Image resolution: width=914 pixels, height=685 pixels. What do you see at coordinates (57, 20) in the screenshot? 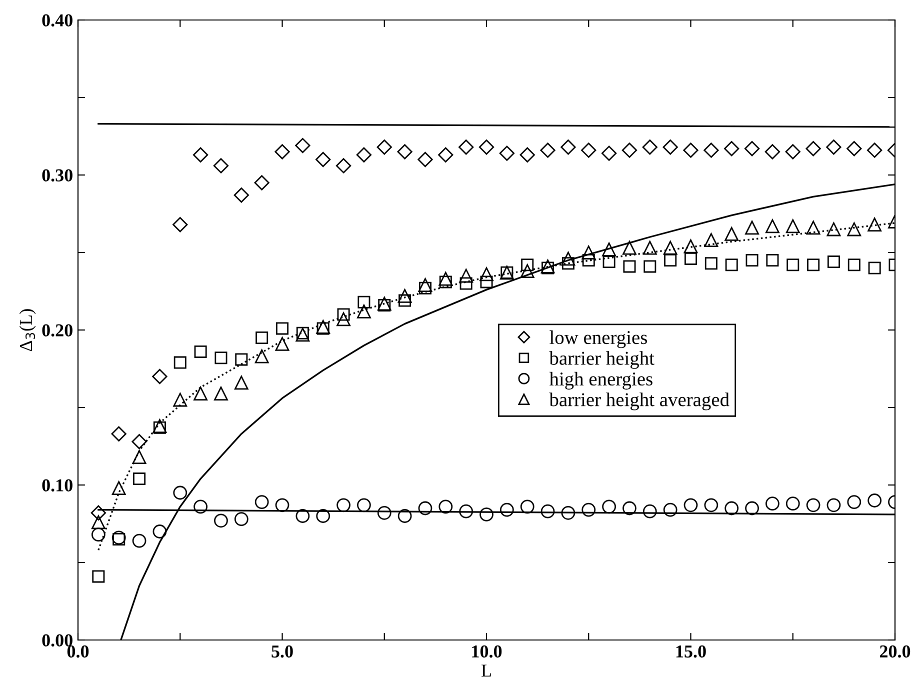
I see `y-tick-label: 0.40` at bounding box center [57, 20].